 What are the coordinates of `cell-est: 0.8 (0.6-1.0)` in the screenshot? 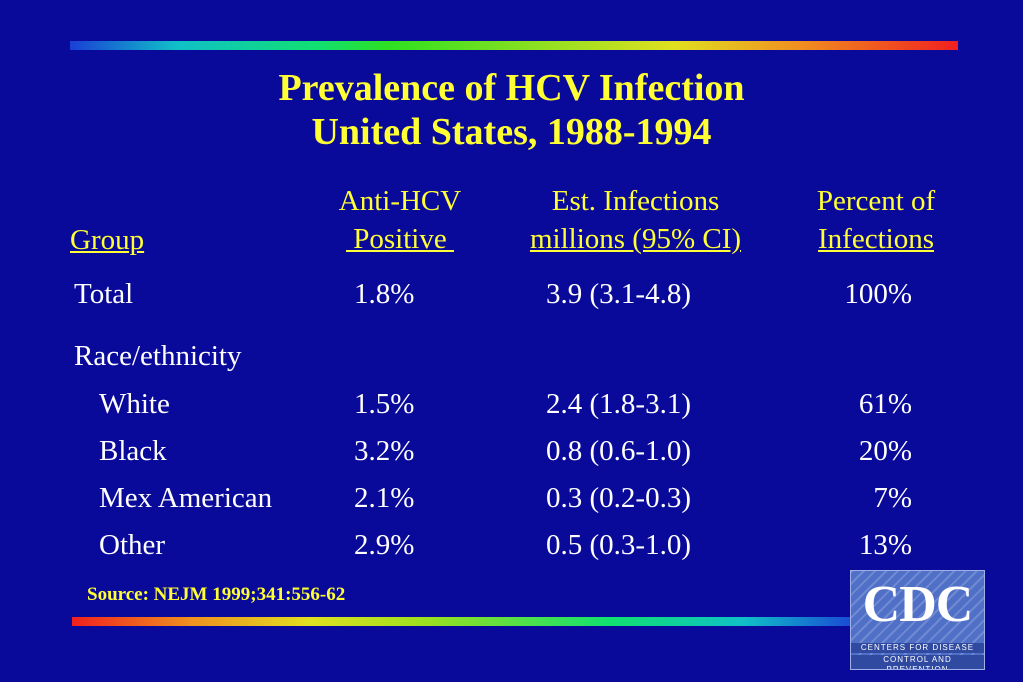 It's located at (618, 451).